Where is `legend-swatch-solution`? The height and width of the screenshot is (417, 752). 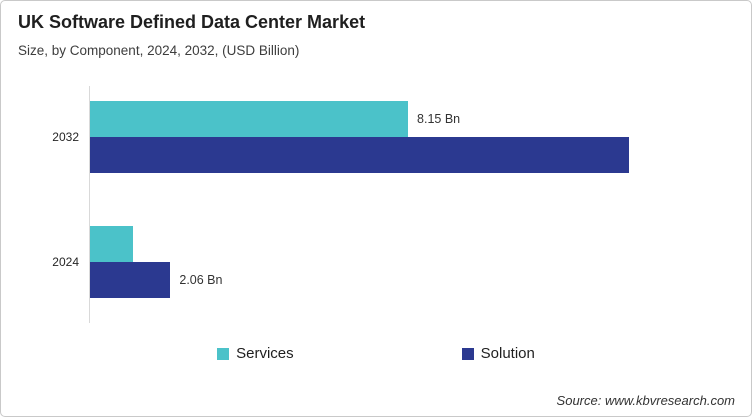 legend-swatch-solution is located at coordinates (467, 353).